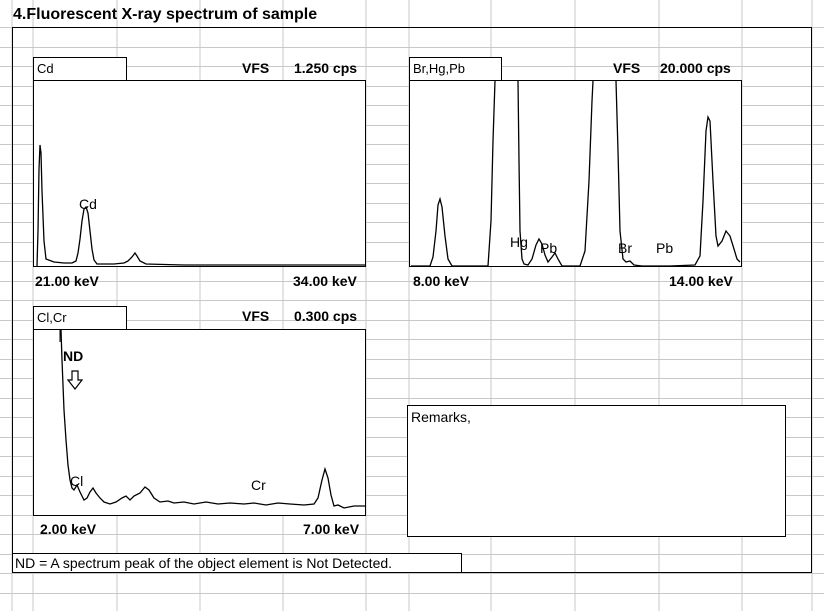  Describe the element at coordinates (455, 69) in the screenshot. I see `element-tab-br-hg-pb: Br,Hg,Pb` at that location.